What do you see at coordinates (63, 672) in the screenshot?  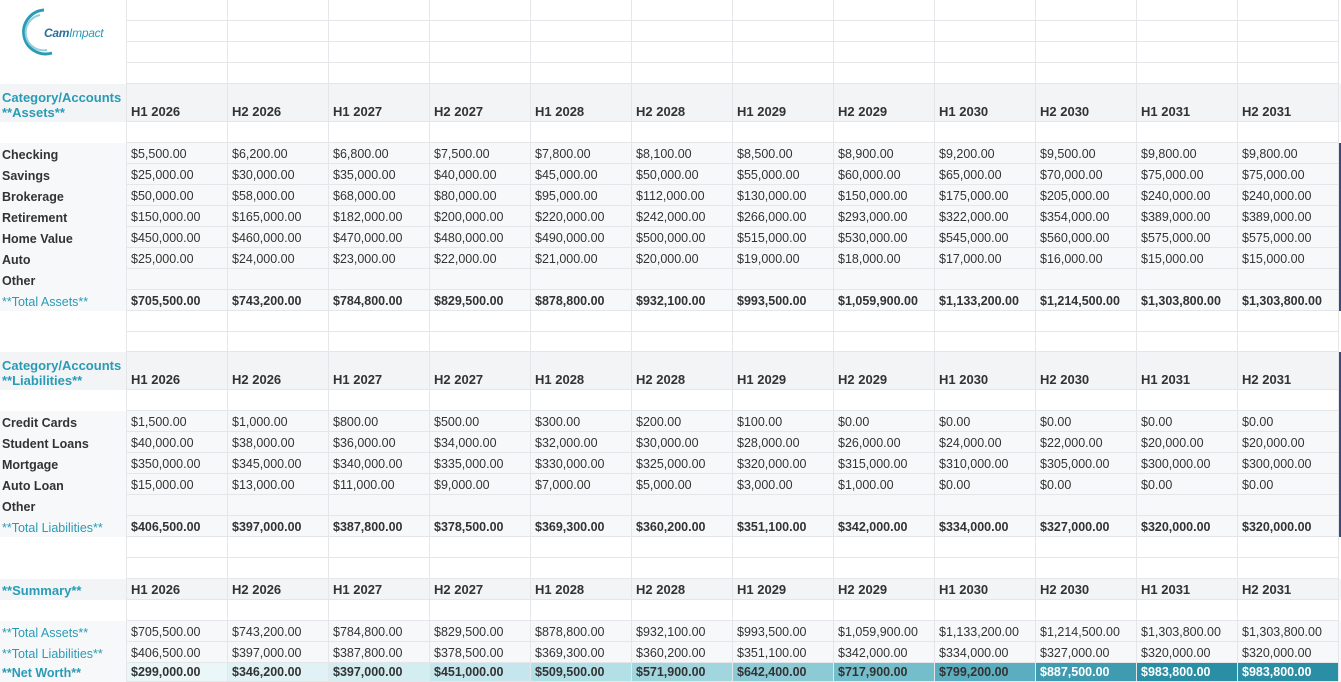 I see `row-label-cell: **Net Worth**` at bounding box center [63, 672].